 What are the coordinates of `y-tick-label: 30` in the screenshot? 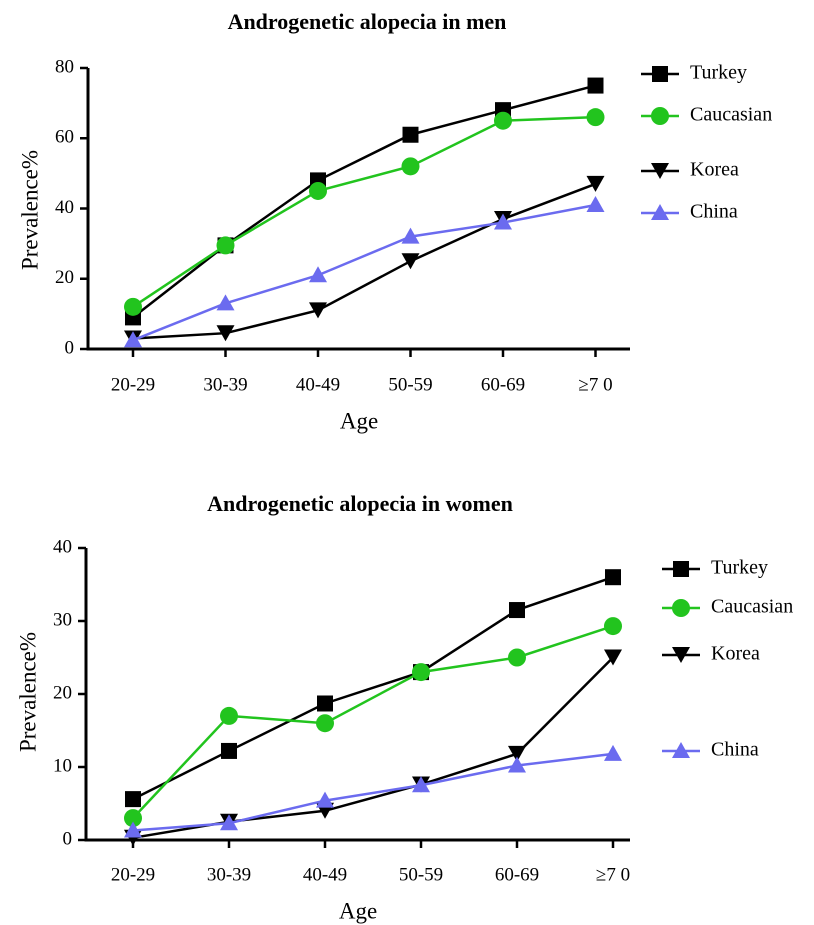 It's located at (62, 619).